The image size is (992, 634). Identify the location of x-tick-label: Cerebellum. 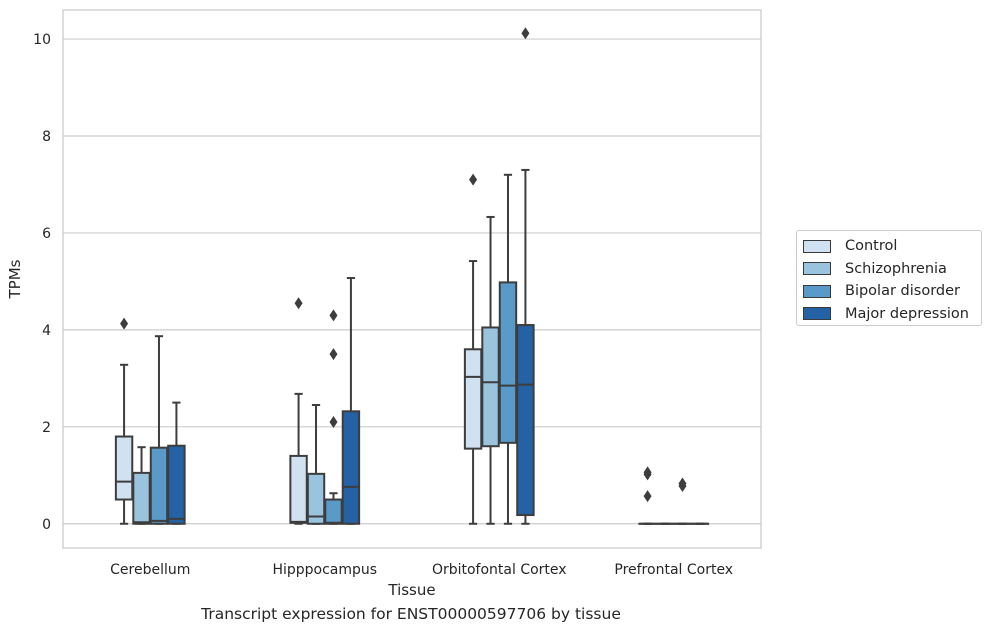
(150, 570).